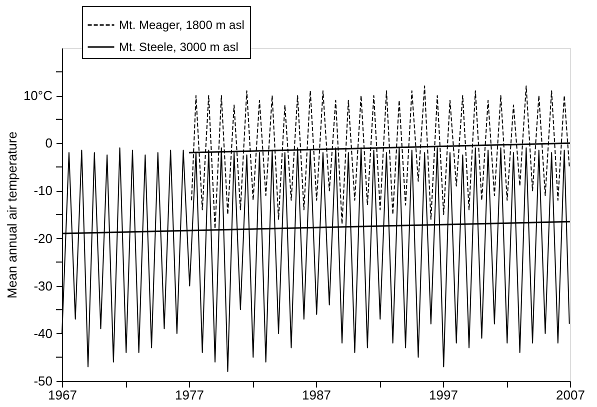 This screenshot has height=407, width=597. Describe the element at coordinates (43, 286) in the screenshot. I see `y-tick-label: -30` at that location.